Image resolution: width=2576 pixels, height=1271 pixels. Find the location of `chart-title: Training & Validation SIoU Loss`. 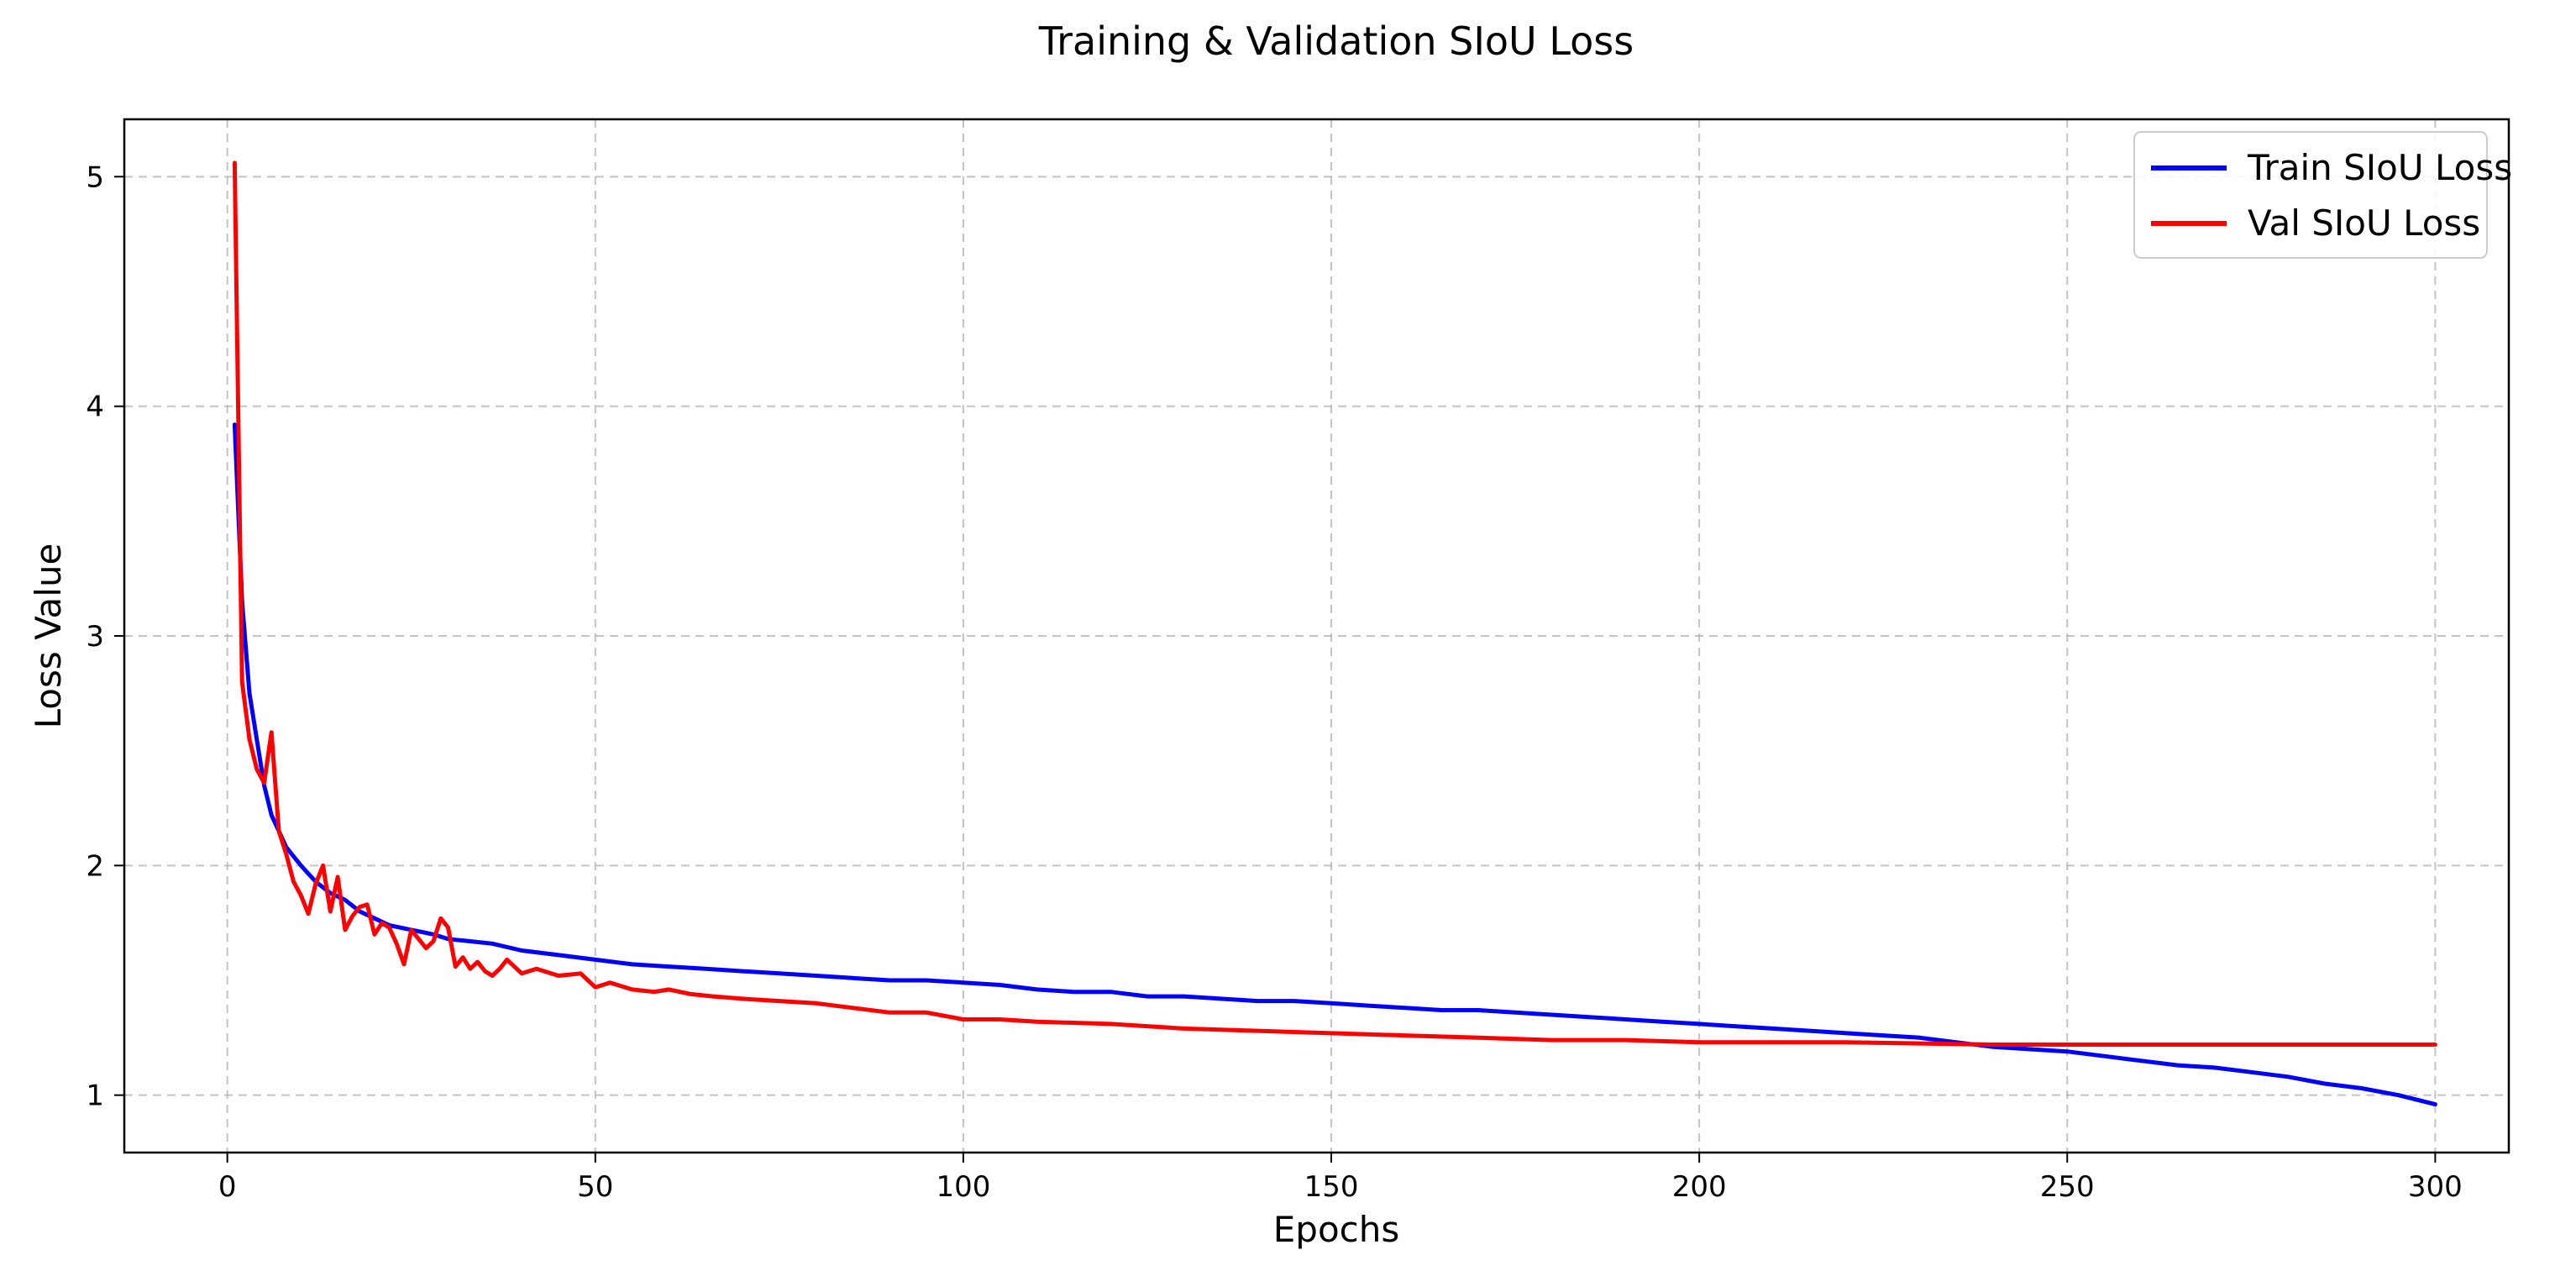

chart-title: Training & Validation SIoU Loss is located at coordinates (1336, 41).